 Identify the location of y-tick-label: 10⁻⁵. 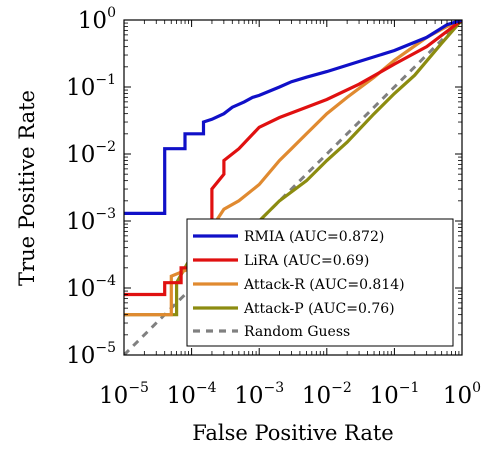
(91, 354).